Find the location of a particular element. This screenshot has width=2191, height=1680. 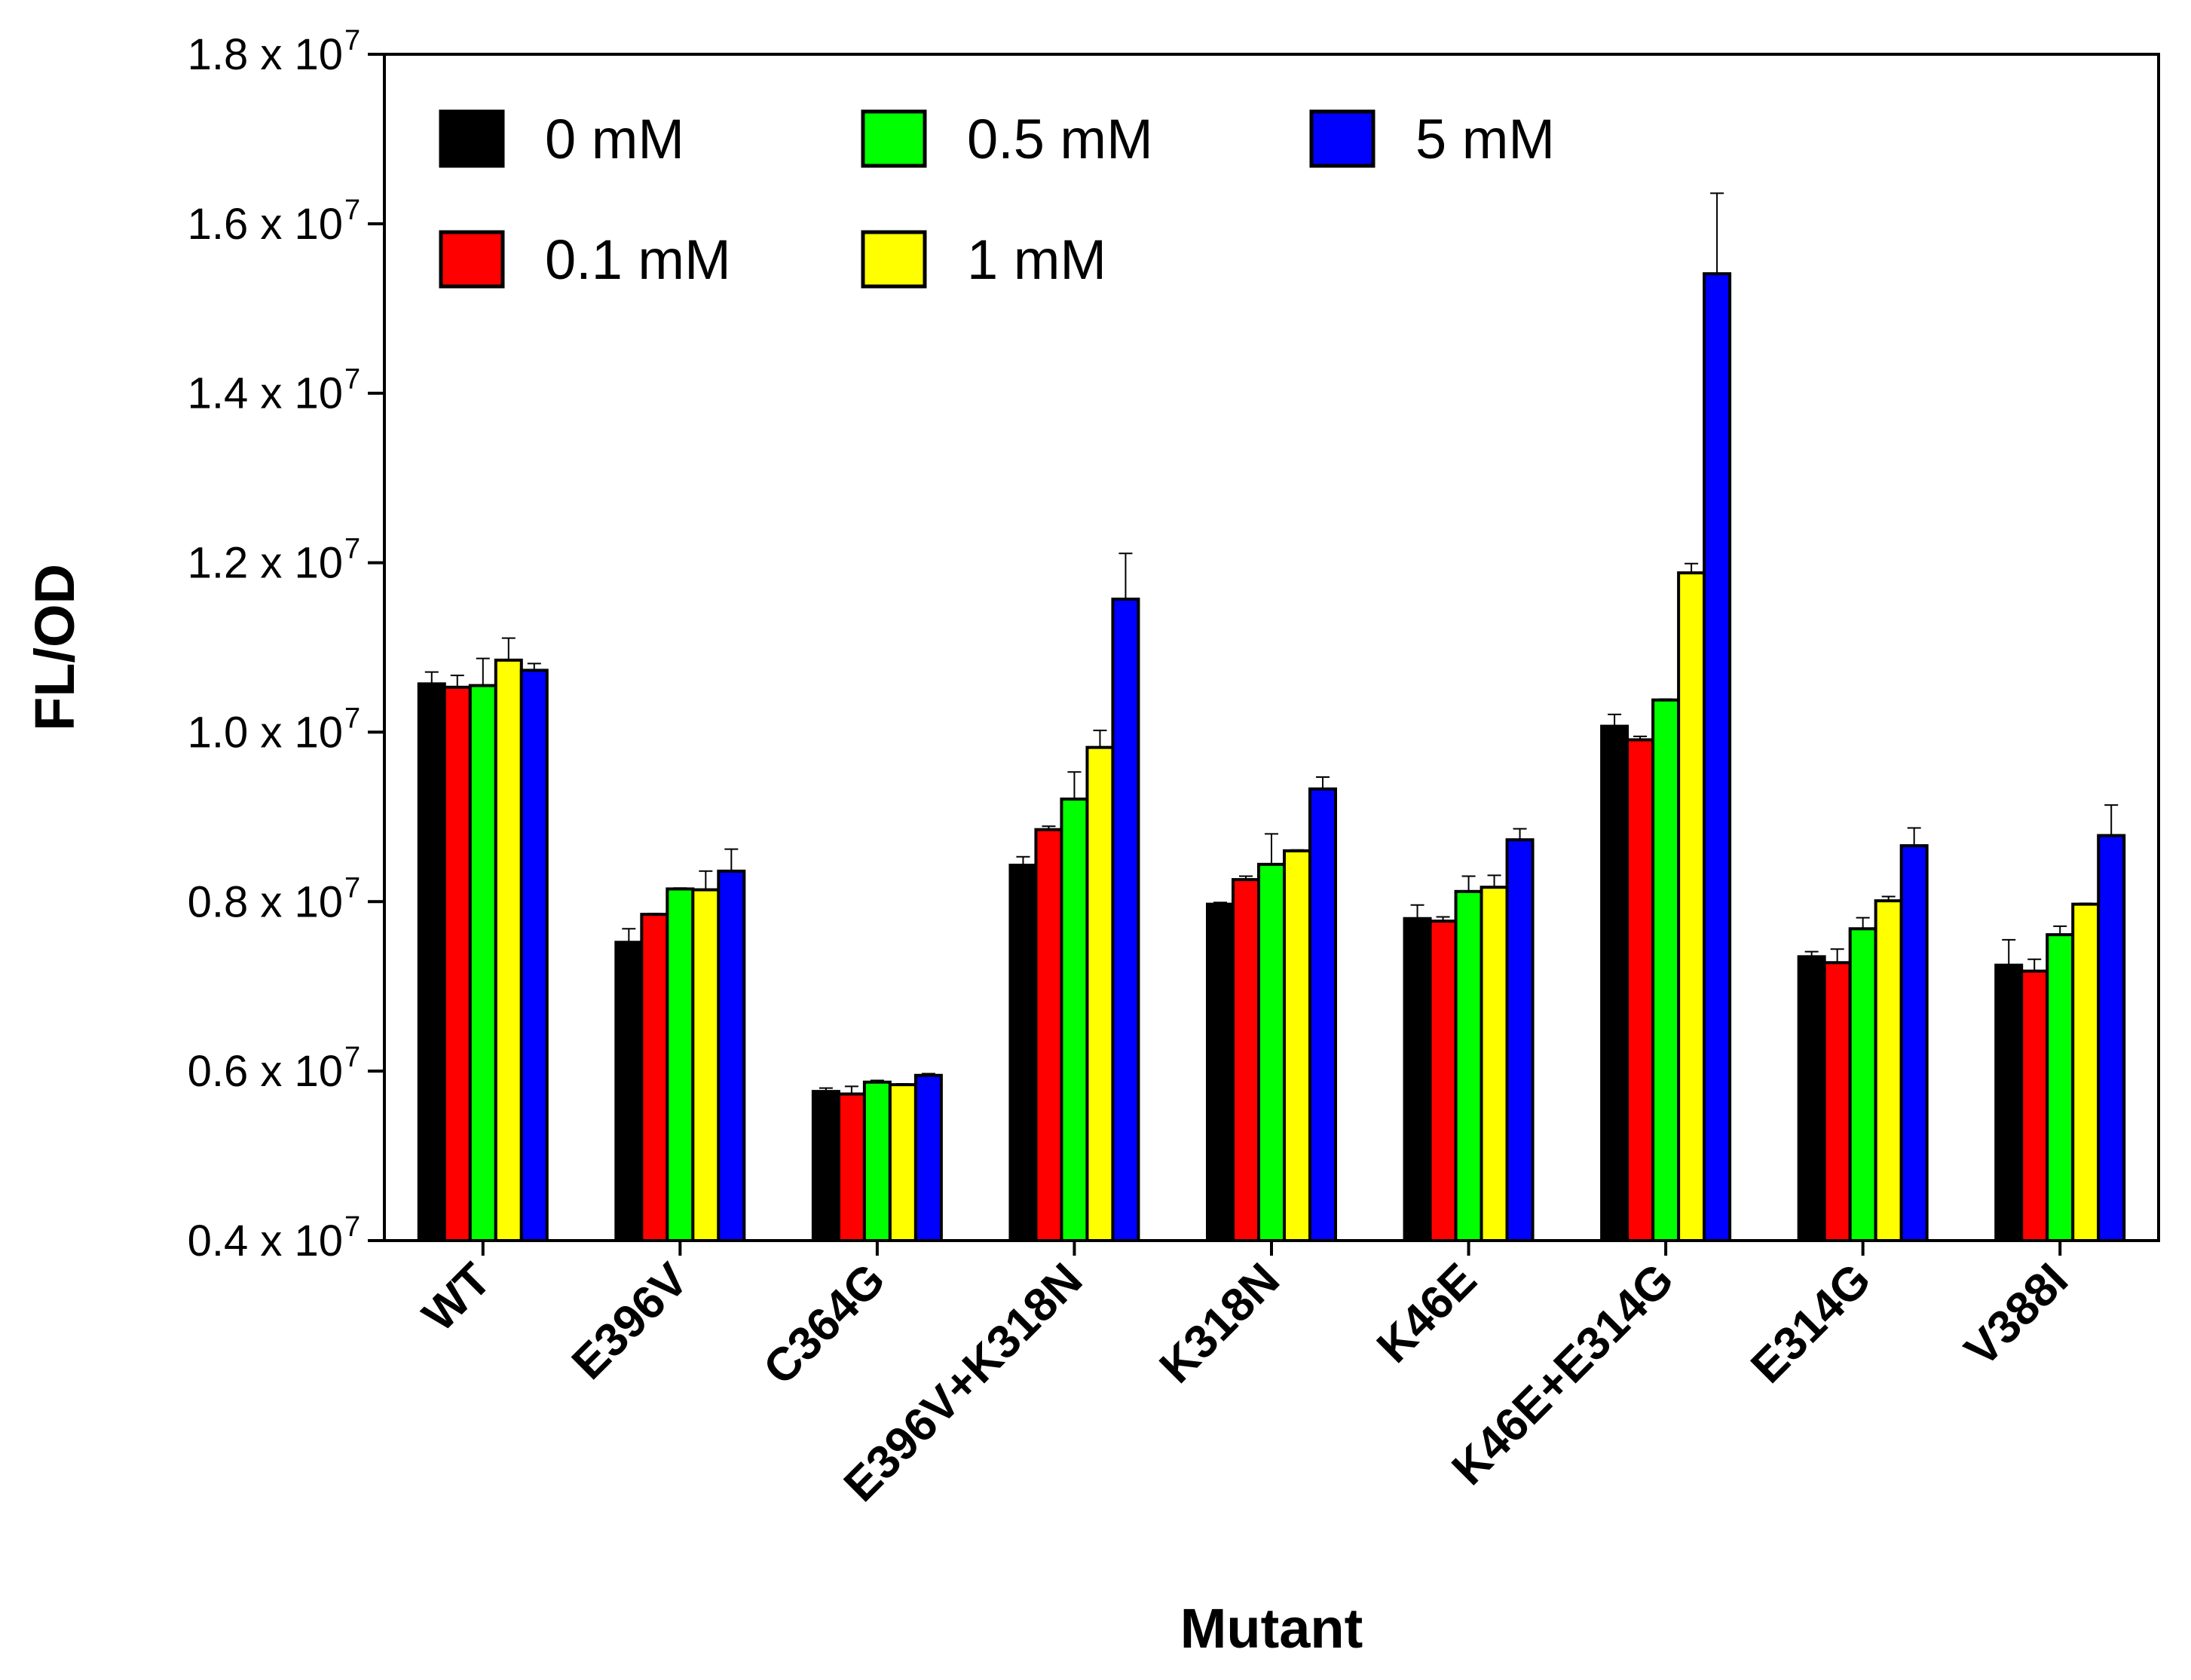

legend-label: 0.5 mM is located at coordinates (1060, 139).